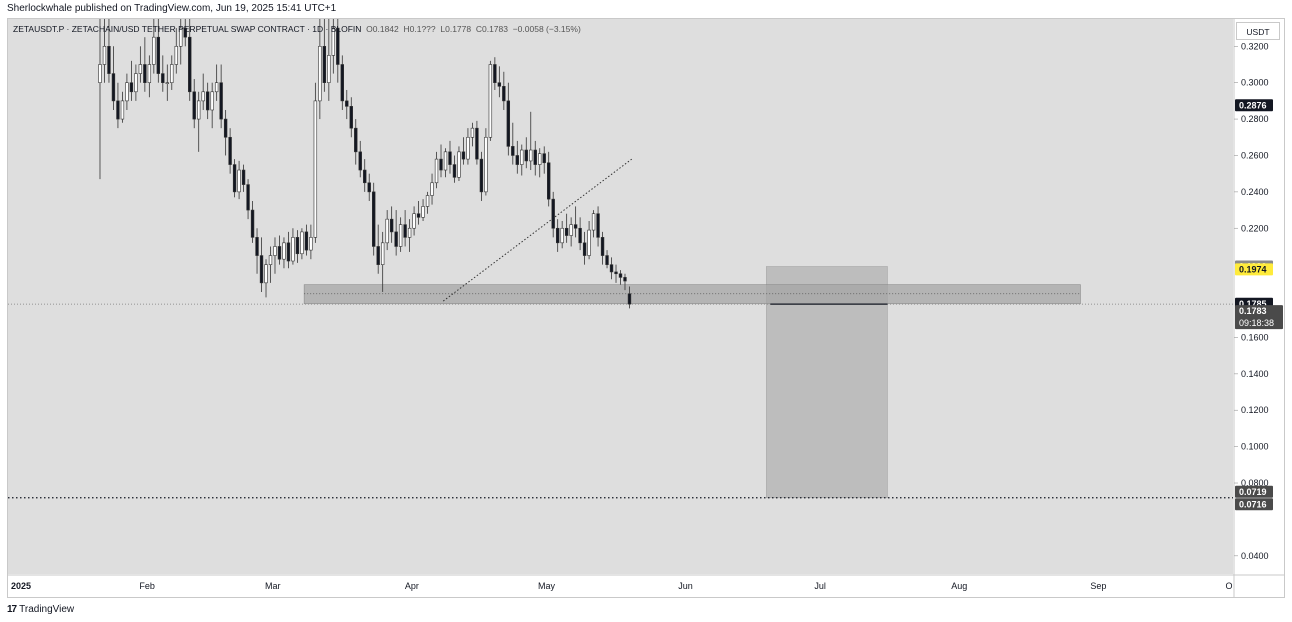 This screenshot has height=622, width=1292. Describe the element at coordinates (1255, 155) in the screenshot. I see `y-tick-label: 0.2600` at that location.